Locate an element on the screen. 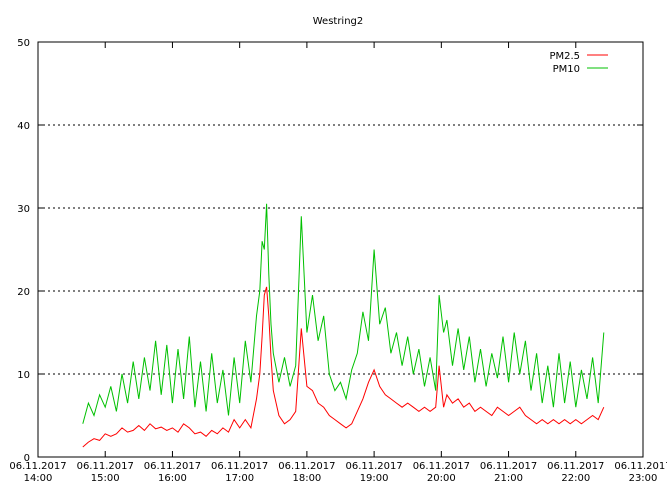 The height and width of the screenshot is (500, 667). x-tick-label-time: 18:00 is located at coordinates (306, 478).